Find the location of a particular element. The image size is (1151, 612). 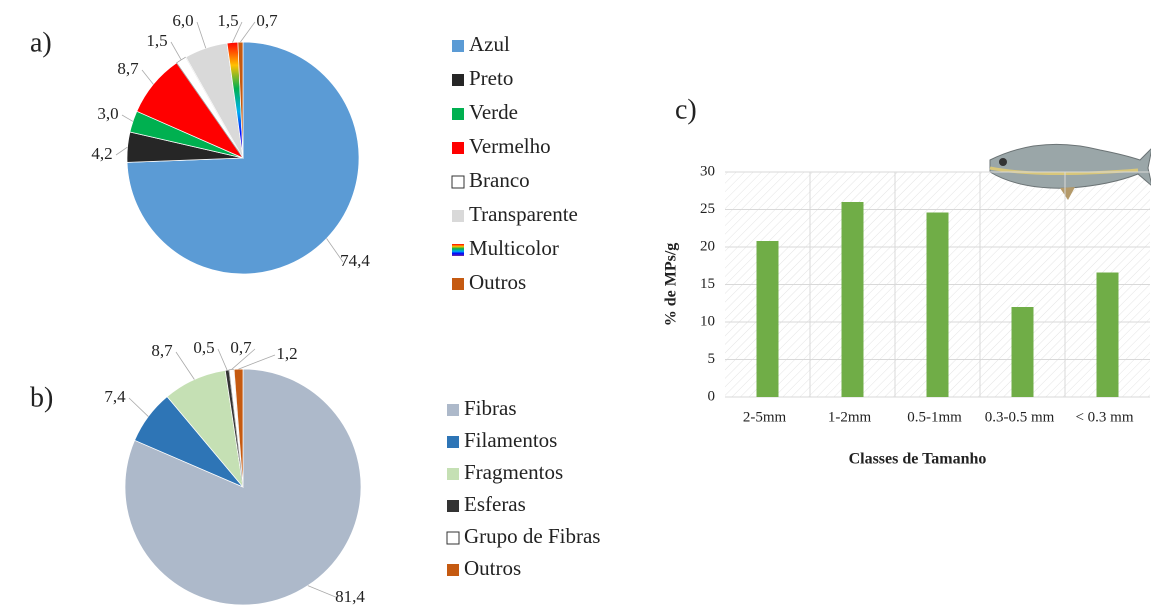

data-label: 0,5 is located at coordinates (203, 347).